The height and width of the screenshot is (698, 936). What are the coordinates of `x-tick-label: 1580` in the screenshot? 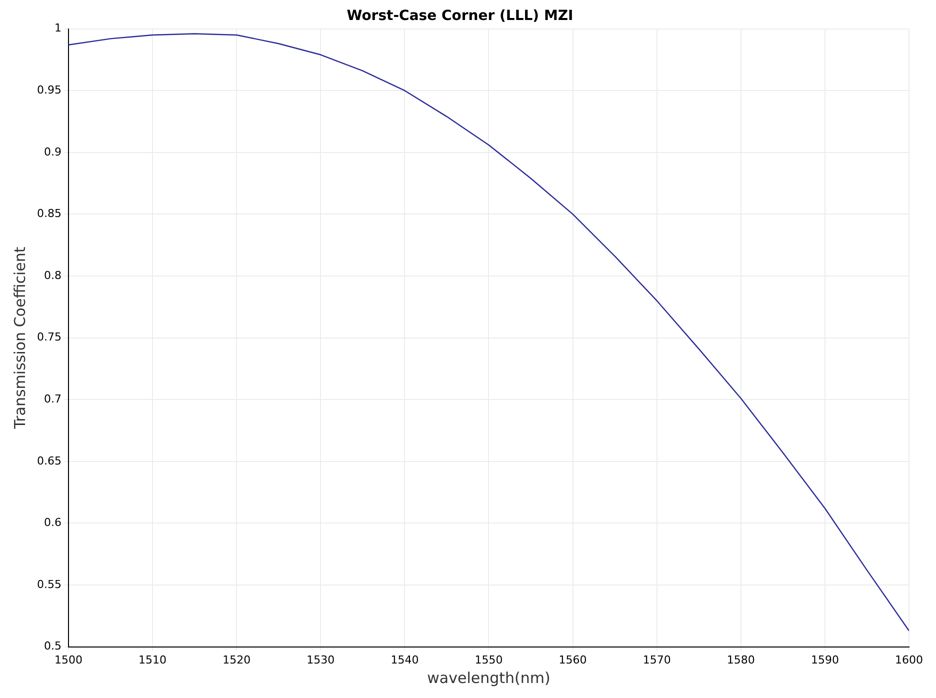 It's located at (740, 659).